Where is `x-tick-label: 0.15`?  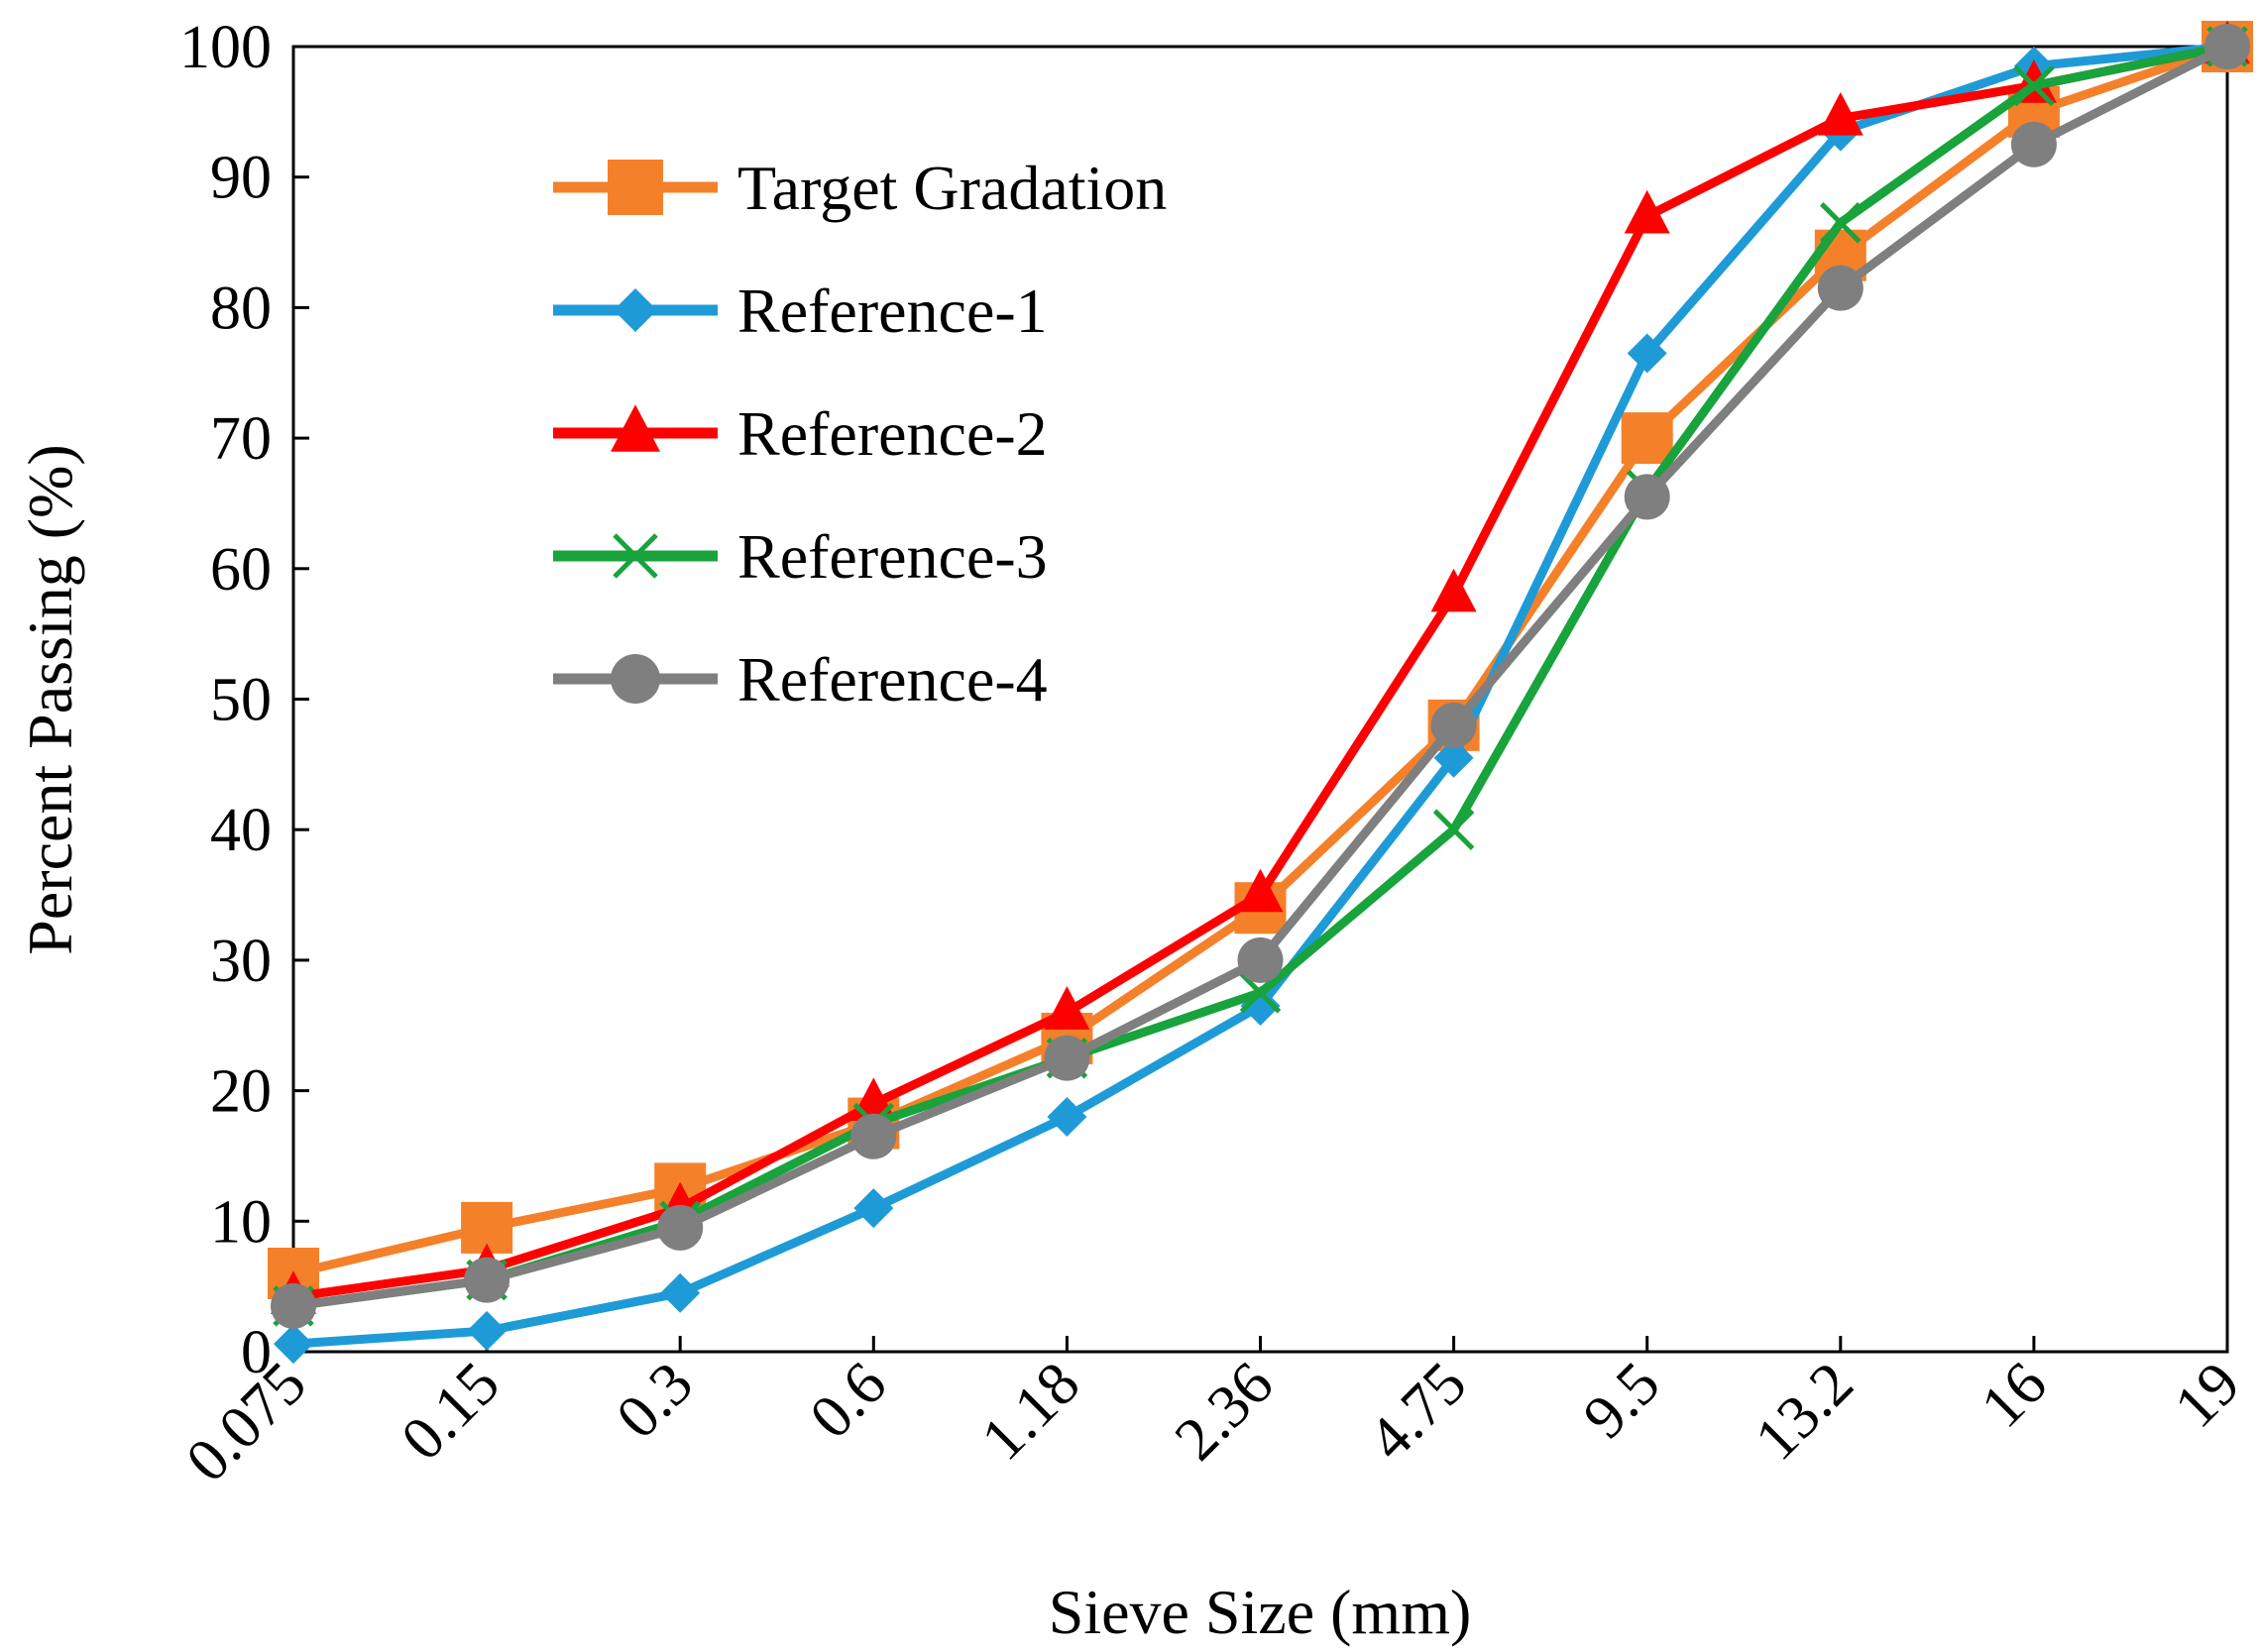 x-tick-label: 0.15 is located at coordinates (450, 1412).